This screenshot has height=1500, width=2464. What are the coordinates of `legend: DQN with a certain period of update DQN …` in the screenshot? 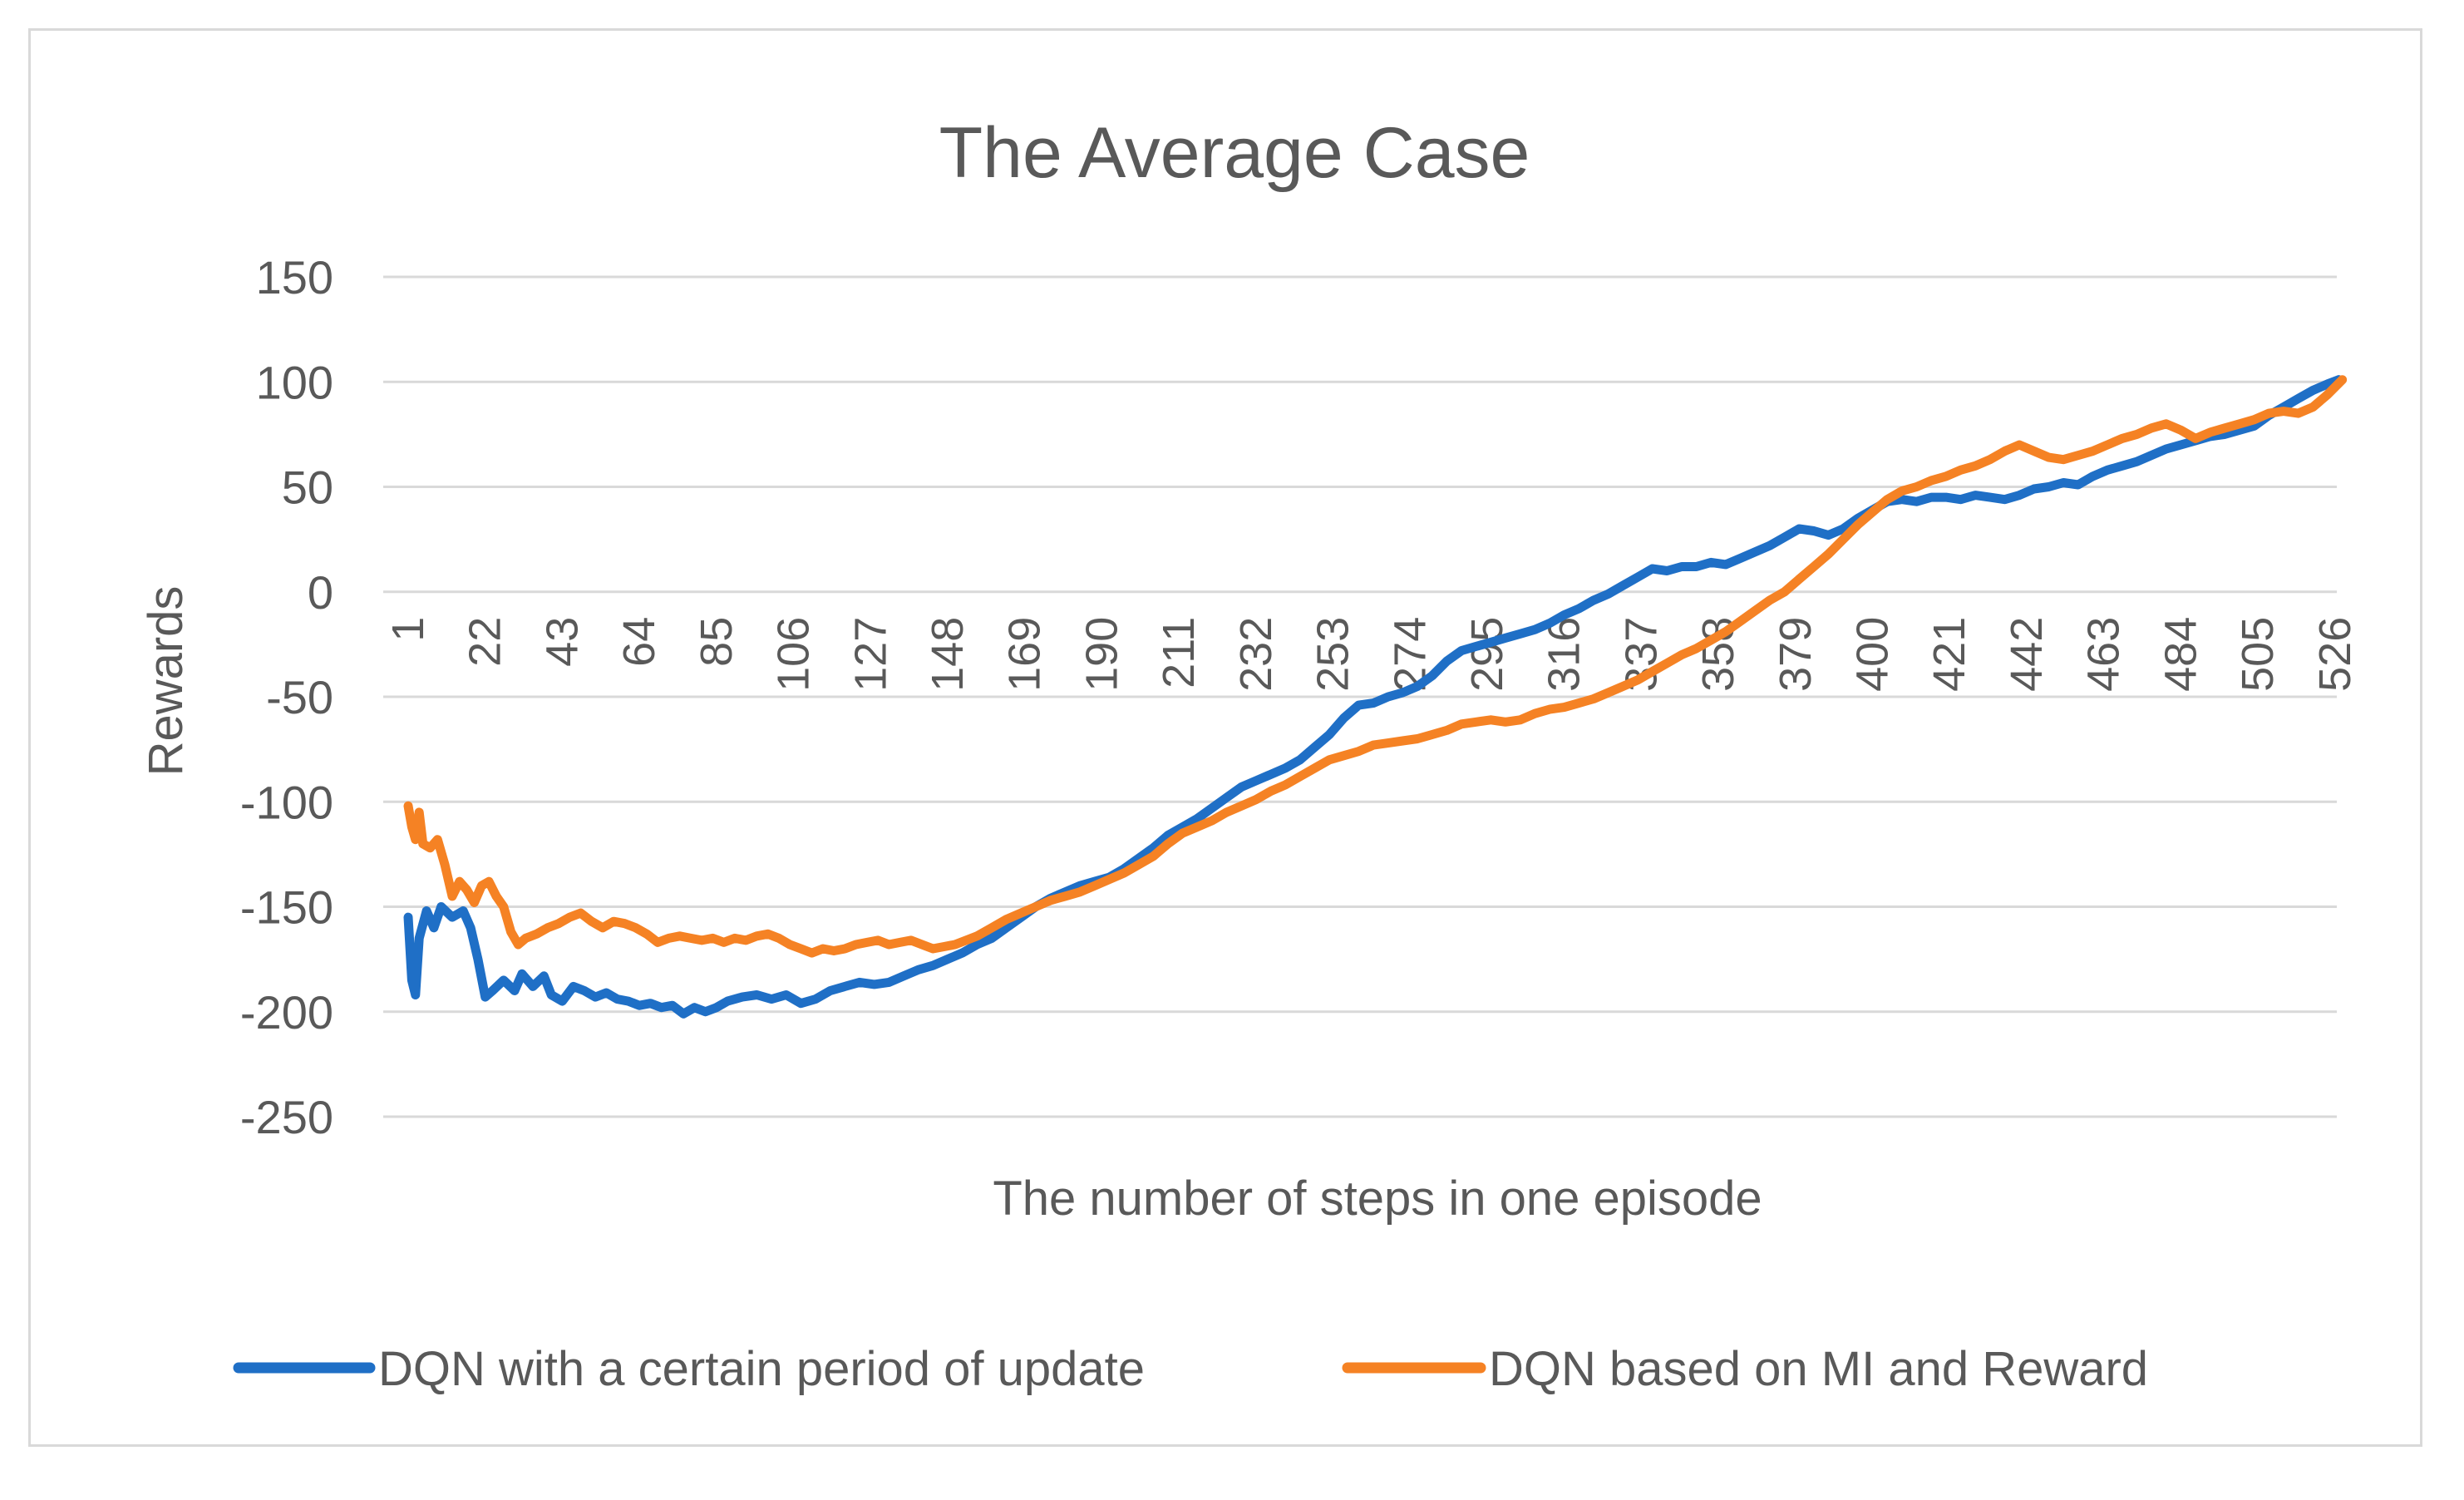 It's located at (1190, 1369).